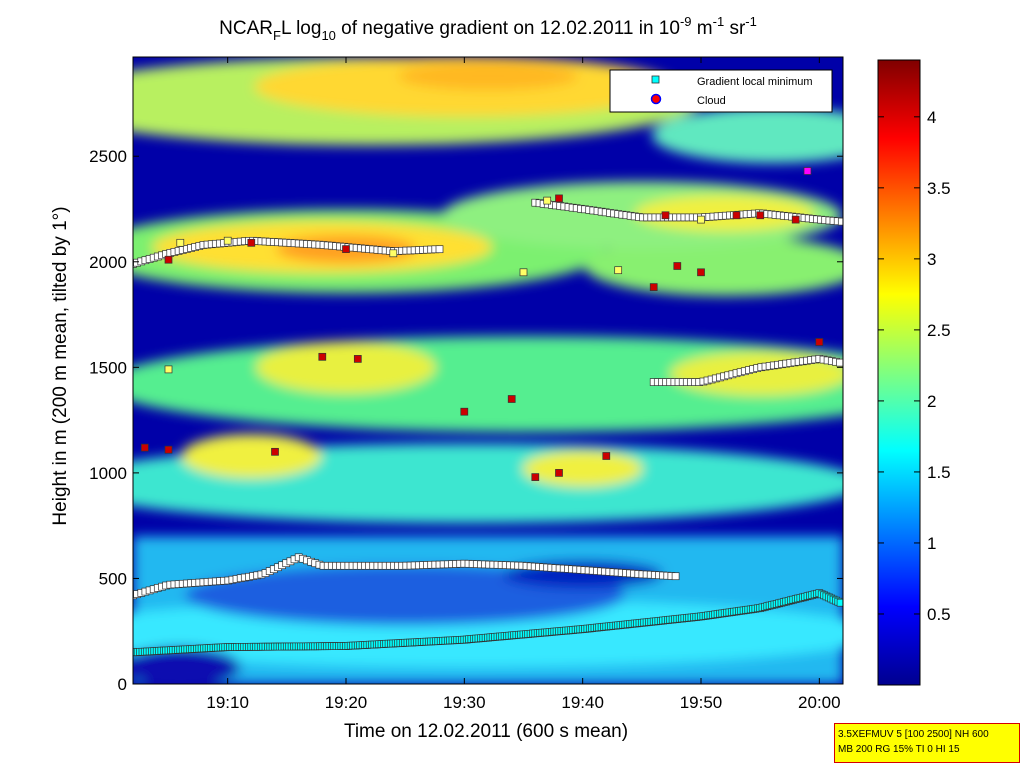 The width and height of the screenshot is (1023, 767). What do you see at coordinates (939, 188) in the screenshot?
I see `colorbar-tick-label: 3.5` at bounding box center [939, 188].